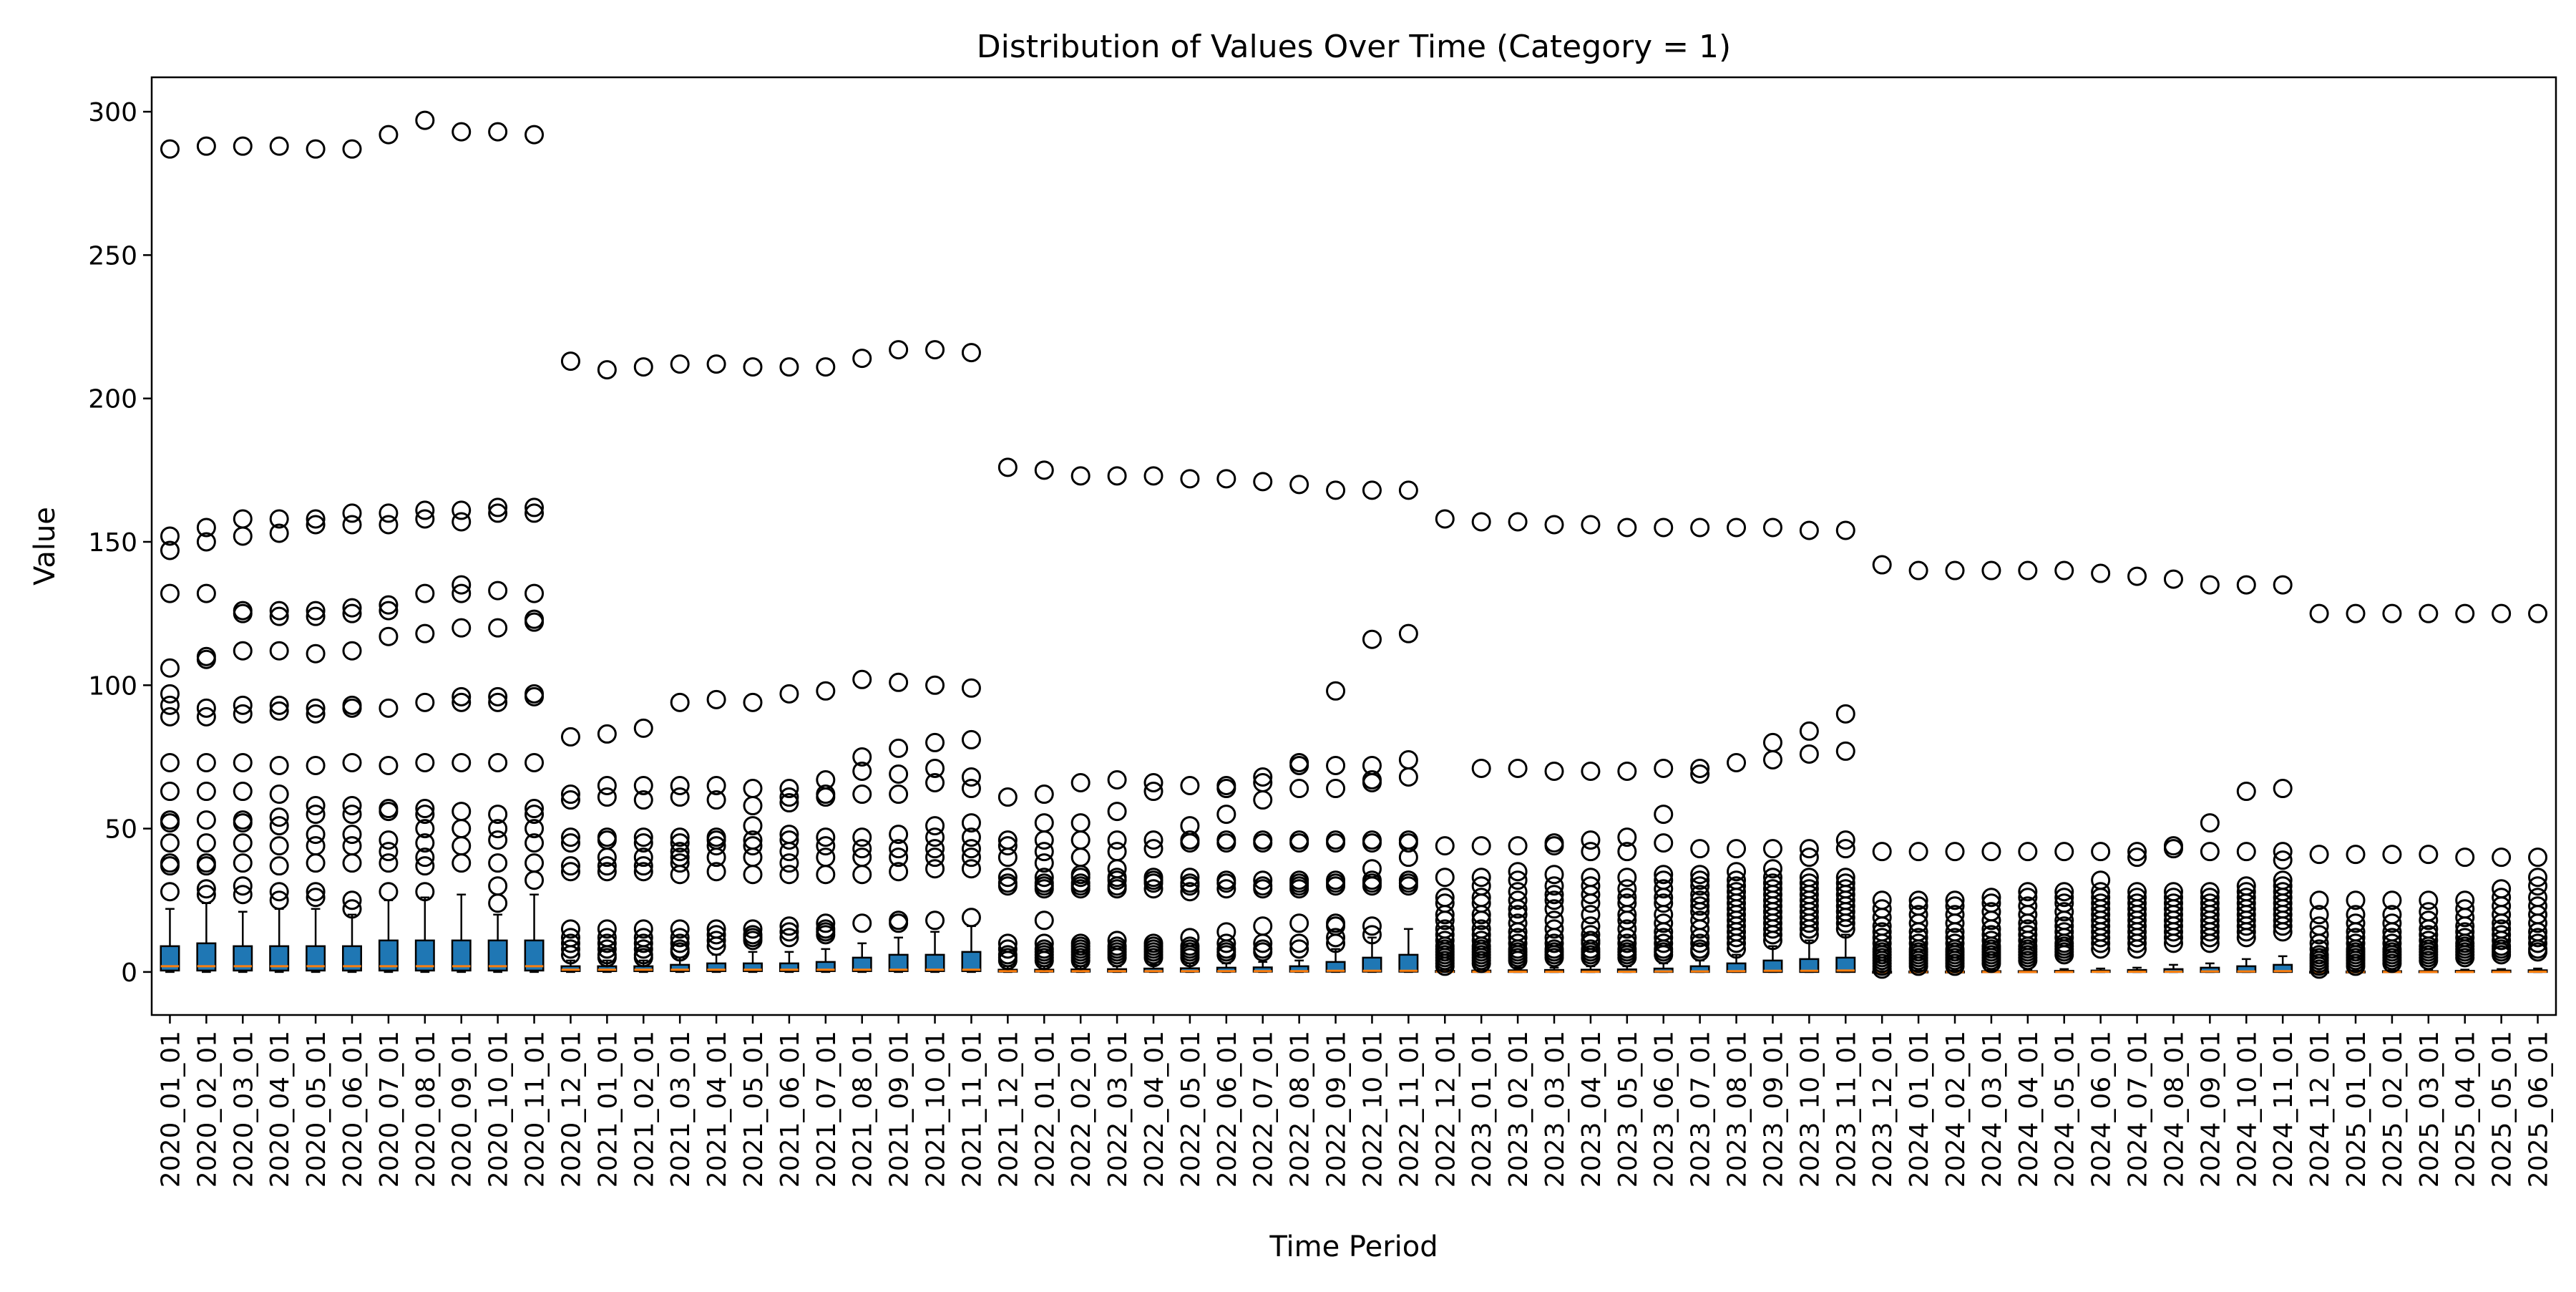 Image resolution: width=2576 pixels, height=1292 pixels. I want to click on x-tick-label: 2020_11_01, so click(535, 1109).